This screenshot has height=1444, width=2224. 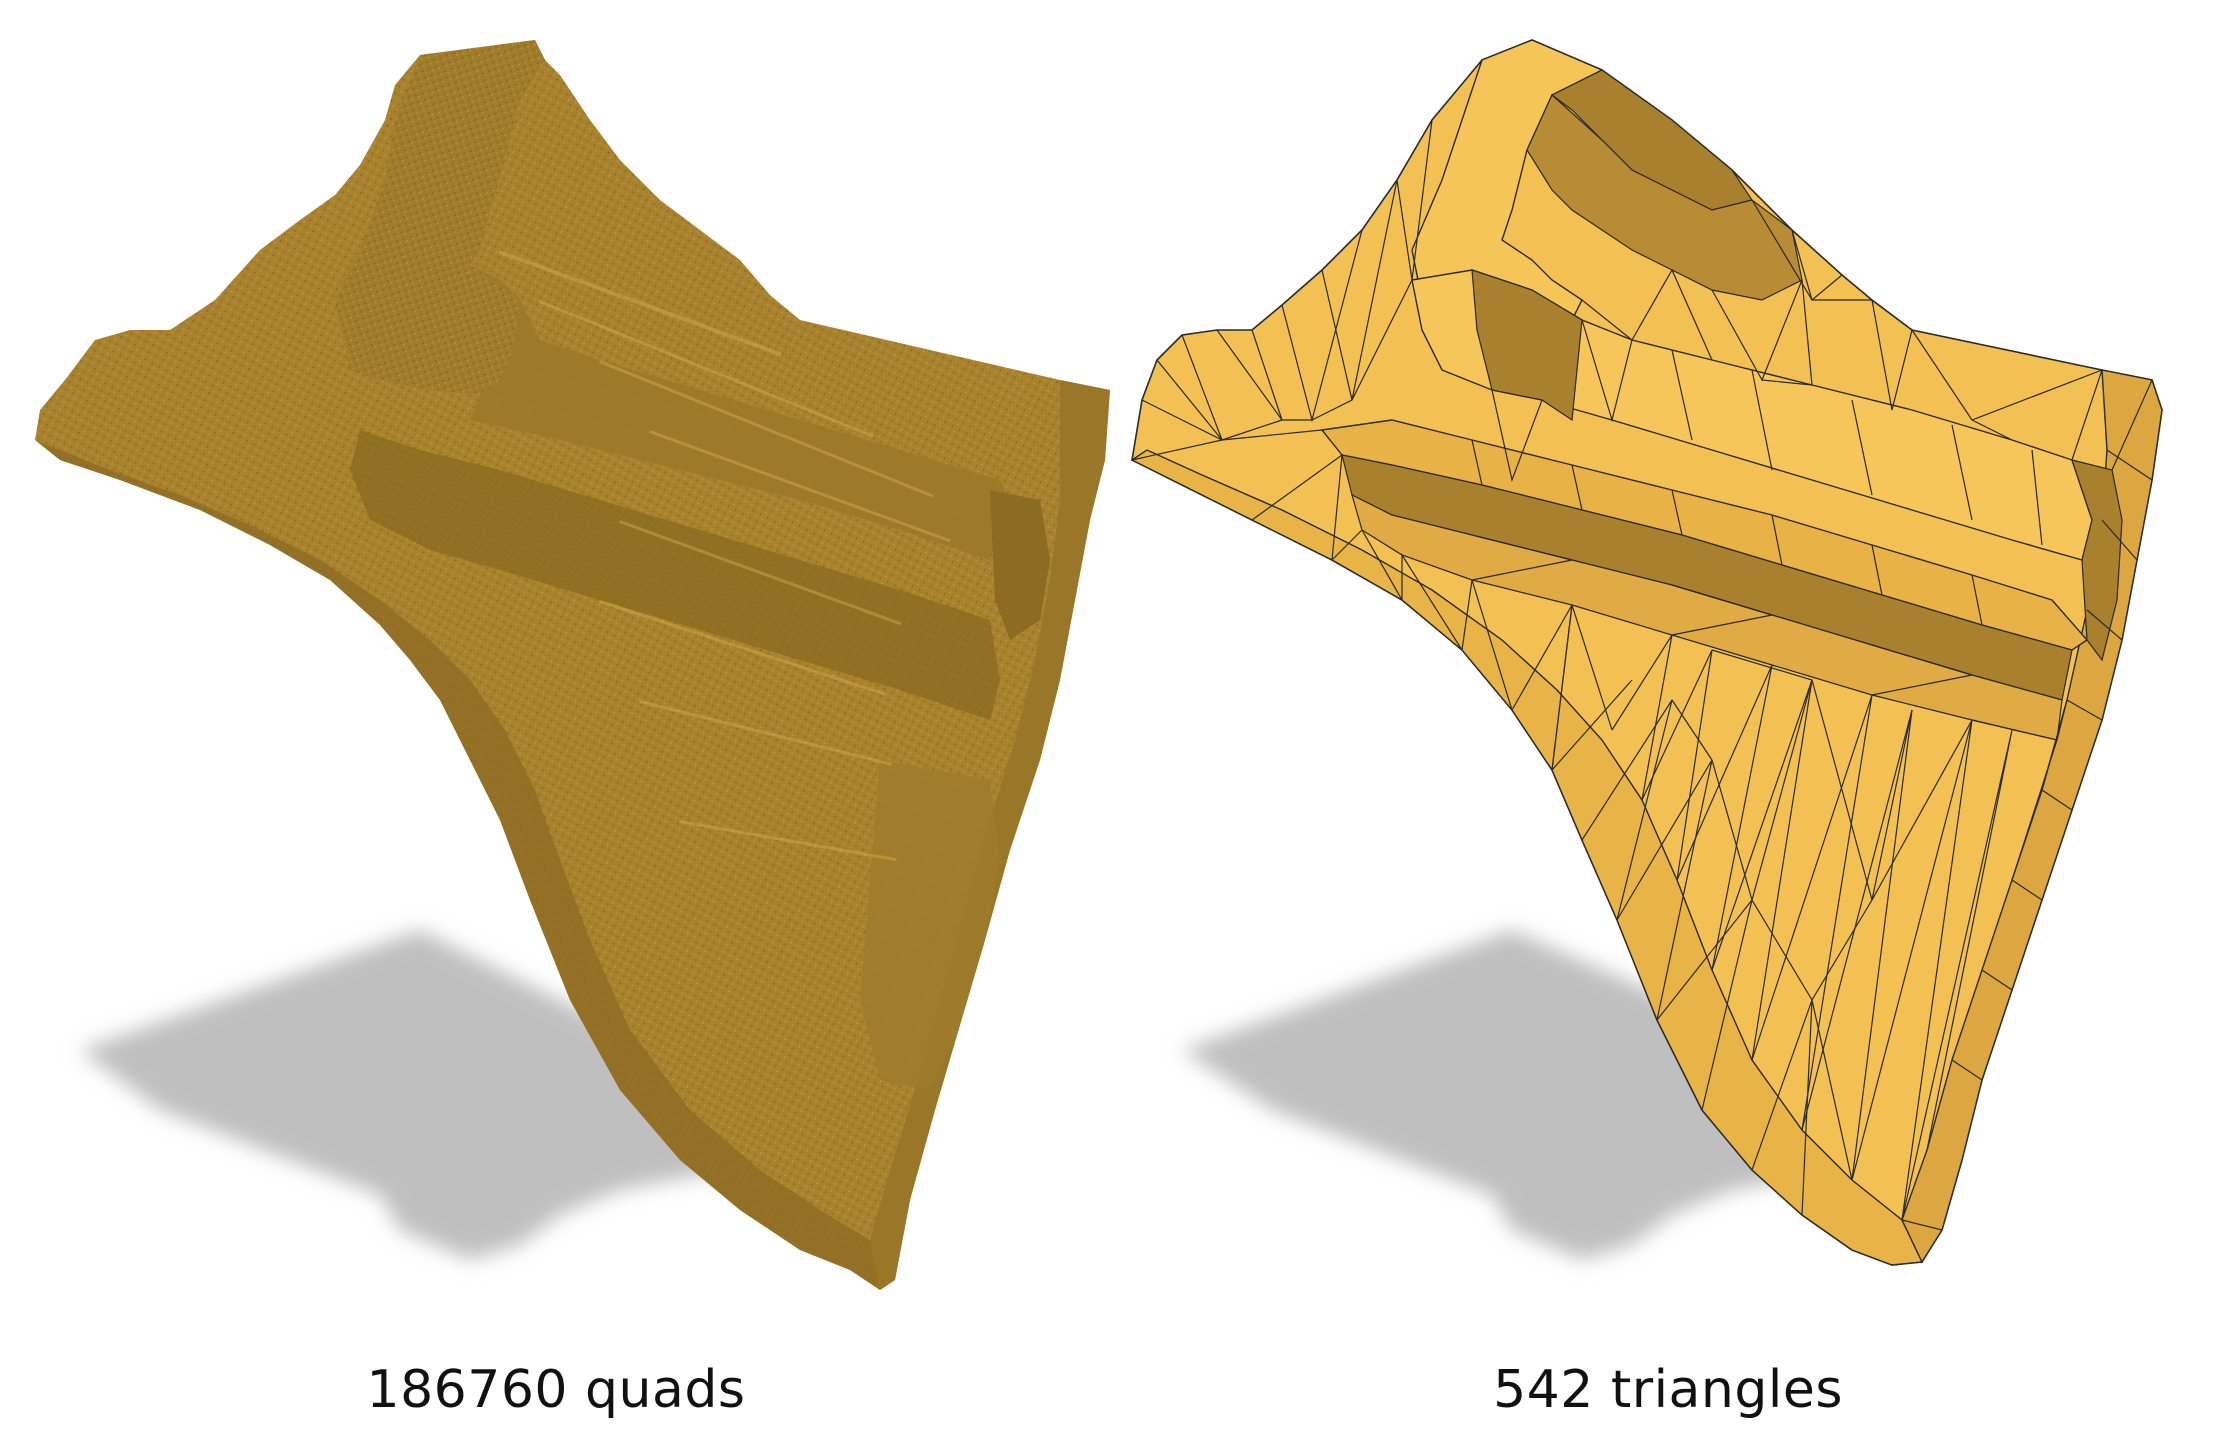 I want to click on quad-count-caption: 186760 quads, so click(x=556, y=1390).